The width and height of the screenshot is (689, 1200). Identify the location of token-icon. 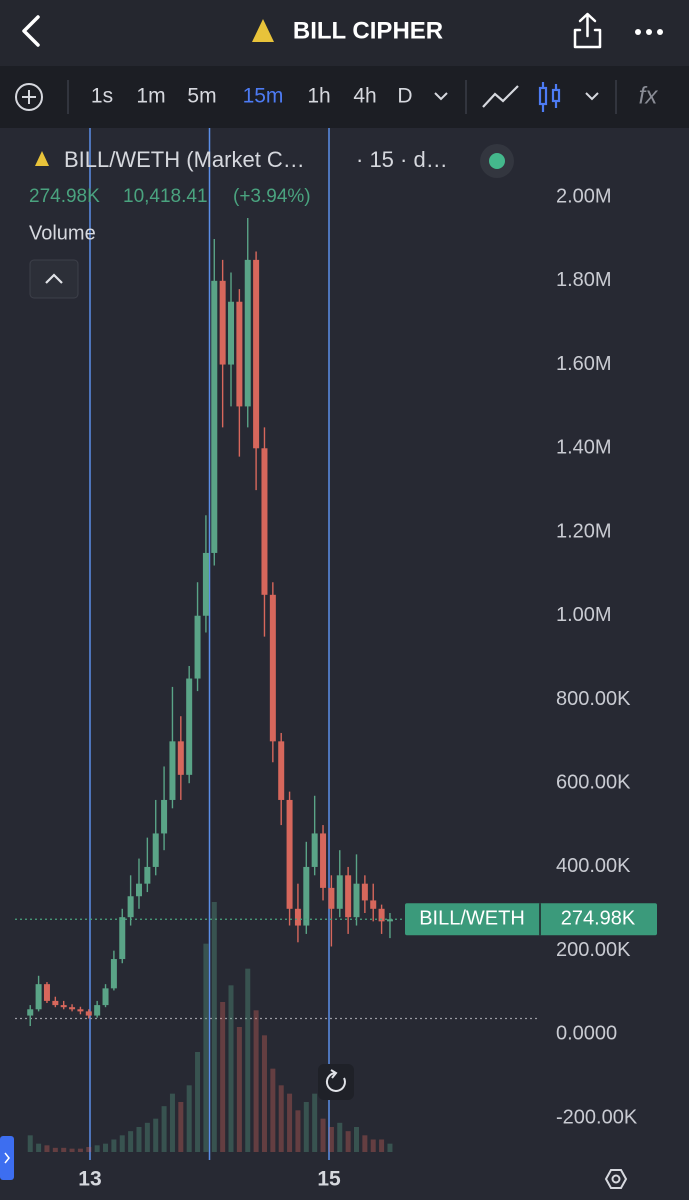
(263, 30).